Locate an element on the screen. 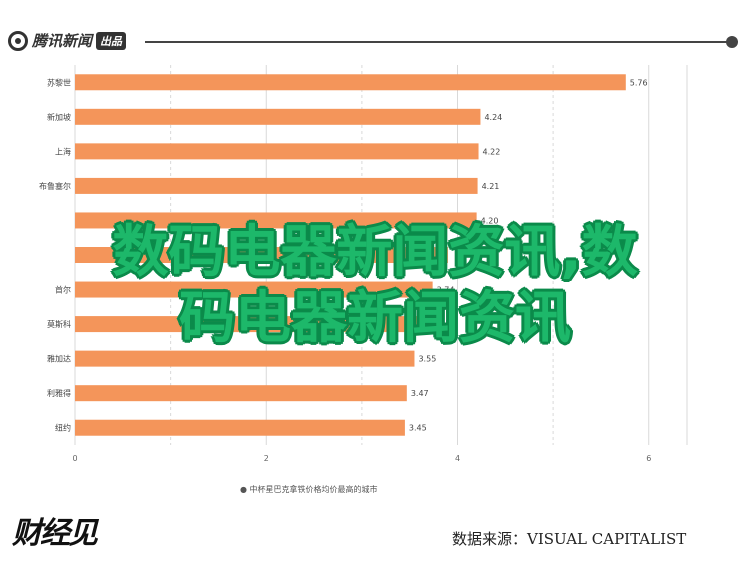  x-tick-label: 6 is located at coordinates (648, 458).